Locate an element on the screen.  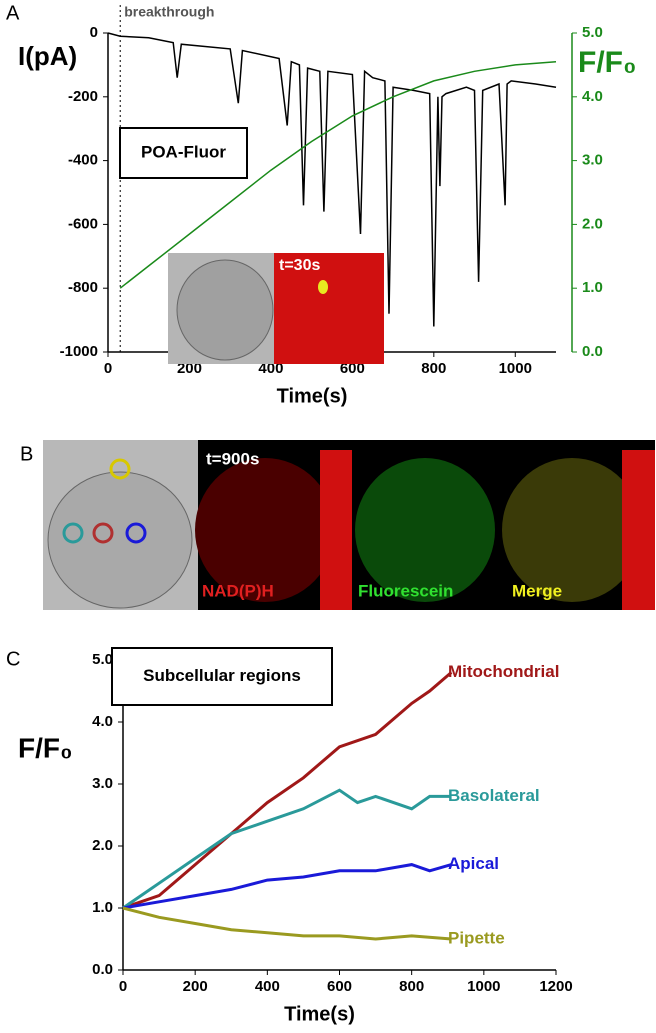
inset-fluor is located at coordinates (329, 308).